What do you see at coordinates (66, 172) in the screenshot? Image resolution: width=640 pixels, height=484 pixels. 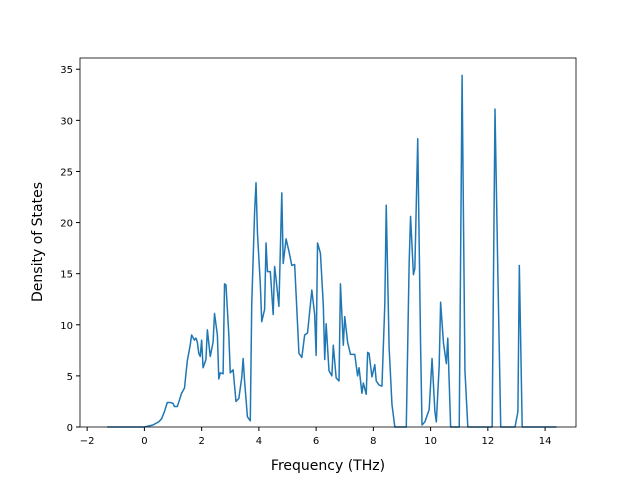 I see `y-tick-label: 25` at bounding box center [66, 172].